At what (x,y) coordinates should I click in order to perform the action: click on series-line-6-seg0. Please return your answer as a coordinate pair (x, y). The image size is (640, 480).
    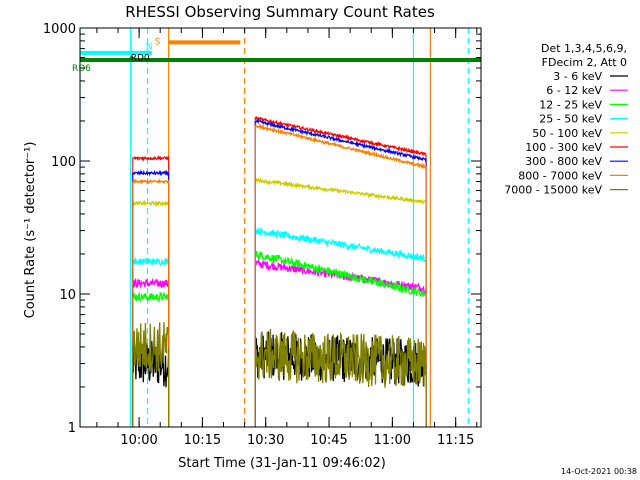
    Looking at the image, I should click on (151, 173).